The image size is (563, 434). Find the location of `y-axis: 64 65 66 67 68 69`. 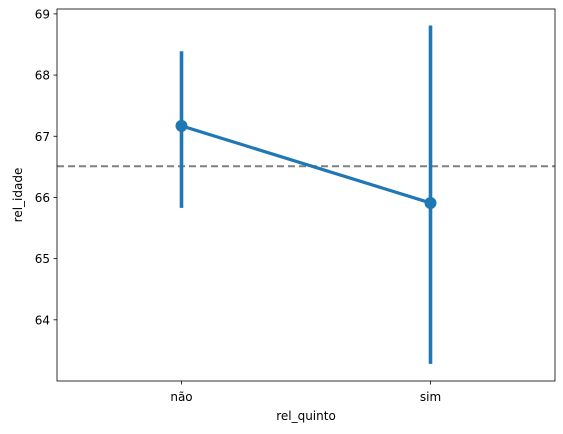

y-axis: 64 65 66 67 68 69 is located at coordinates (46, 167).